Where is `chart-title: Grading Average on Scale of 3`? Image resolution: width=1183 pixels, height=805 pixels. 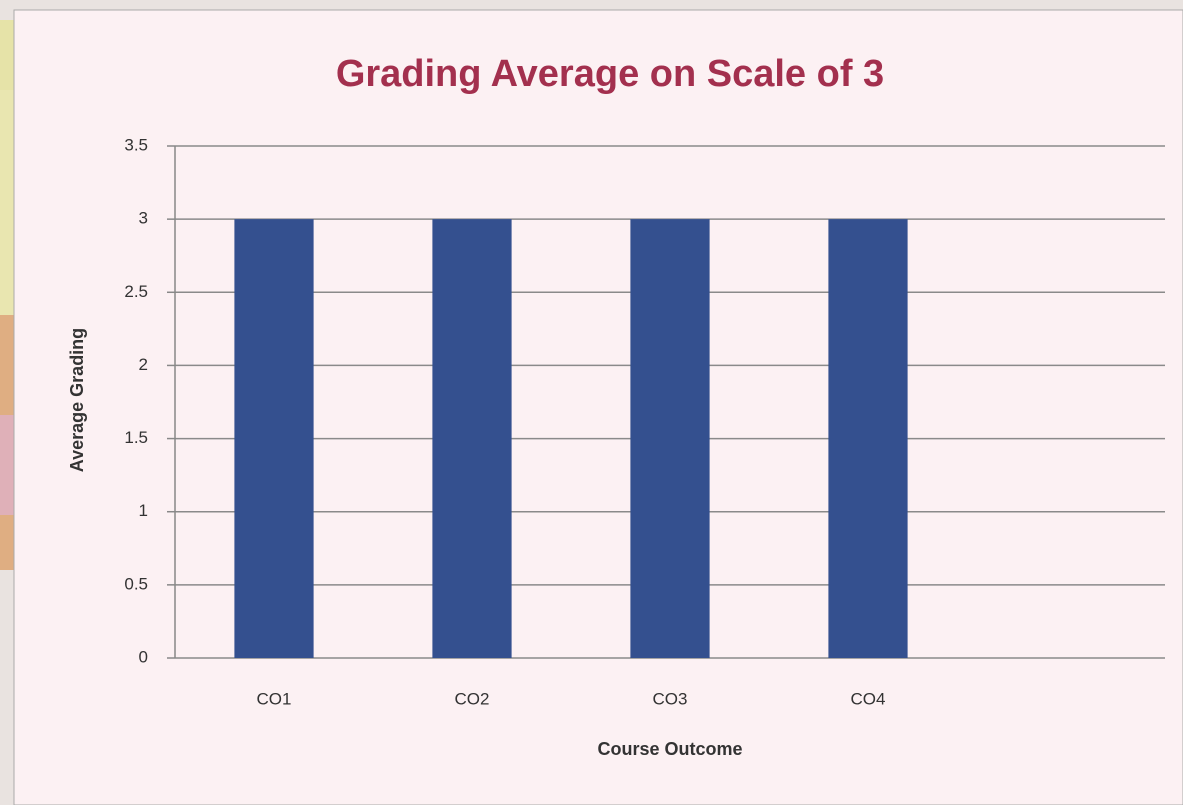
chart-title: Grading Average on Scale of 3 is located at coordinates (610, 74).